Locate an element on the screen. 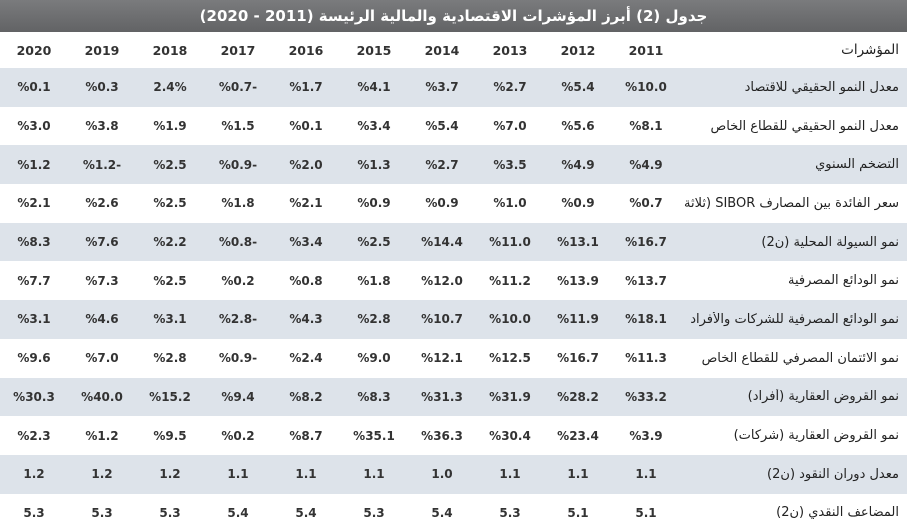 The image size is (907, 532). value-cell: %15.2 is located at coordinates (170, 396).